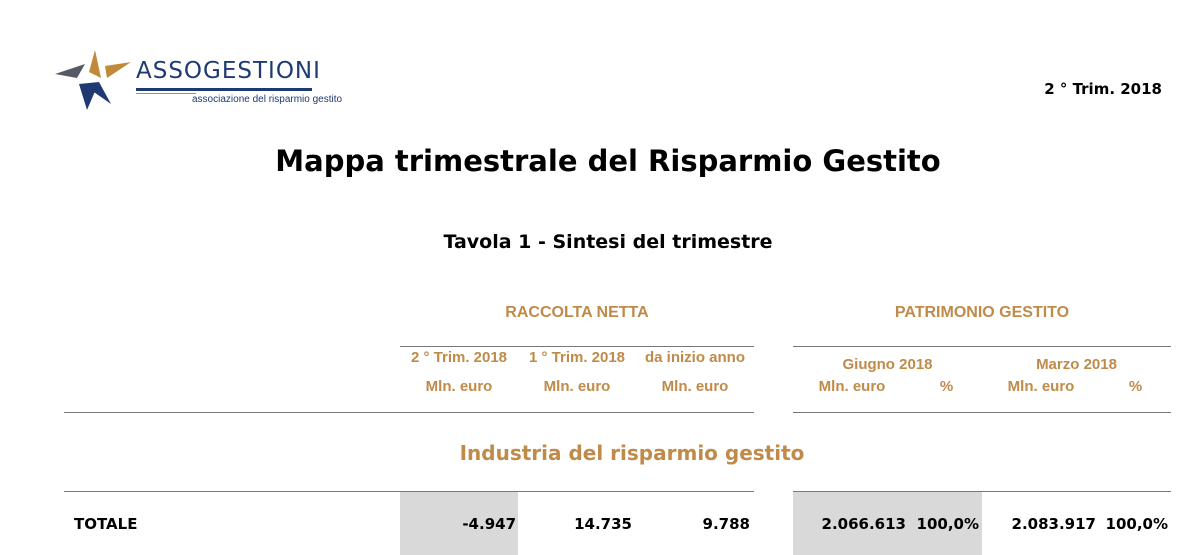  I want to click on col-header-period: Marzo 2018, so click(1076, 364).